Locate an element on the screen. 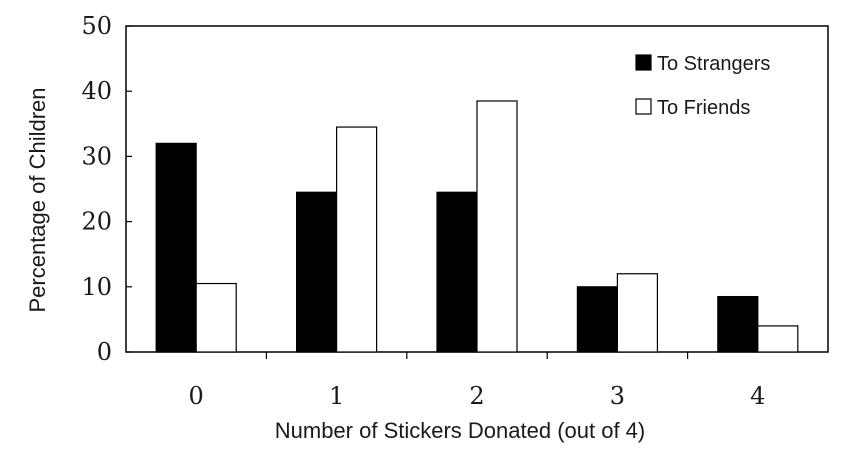 This screenshot has height=465, width=850. x-tick-label: 3 is located at coordinates (617, 396).